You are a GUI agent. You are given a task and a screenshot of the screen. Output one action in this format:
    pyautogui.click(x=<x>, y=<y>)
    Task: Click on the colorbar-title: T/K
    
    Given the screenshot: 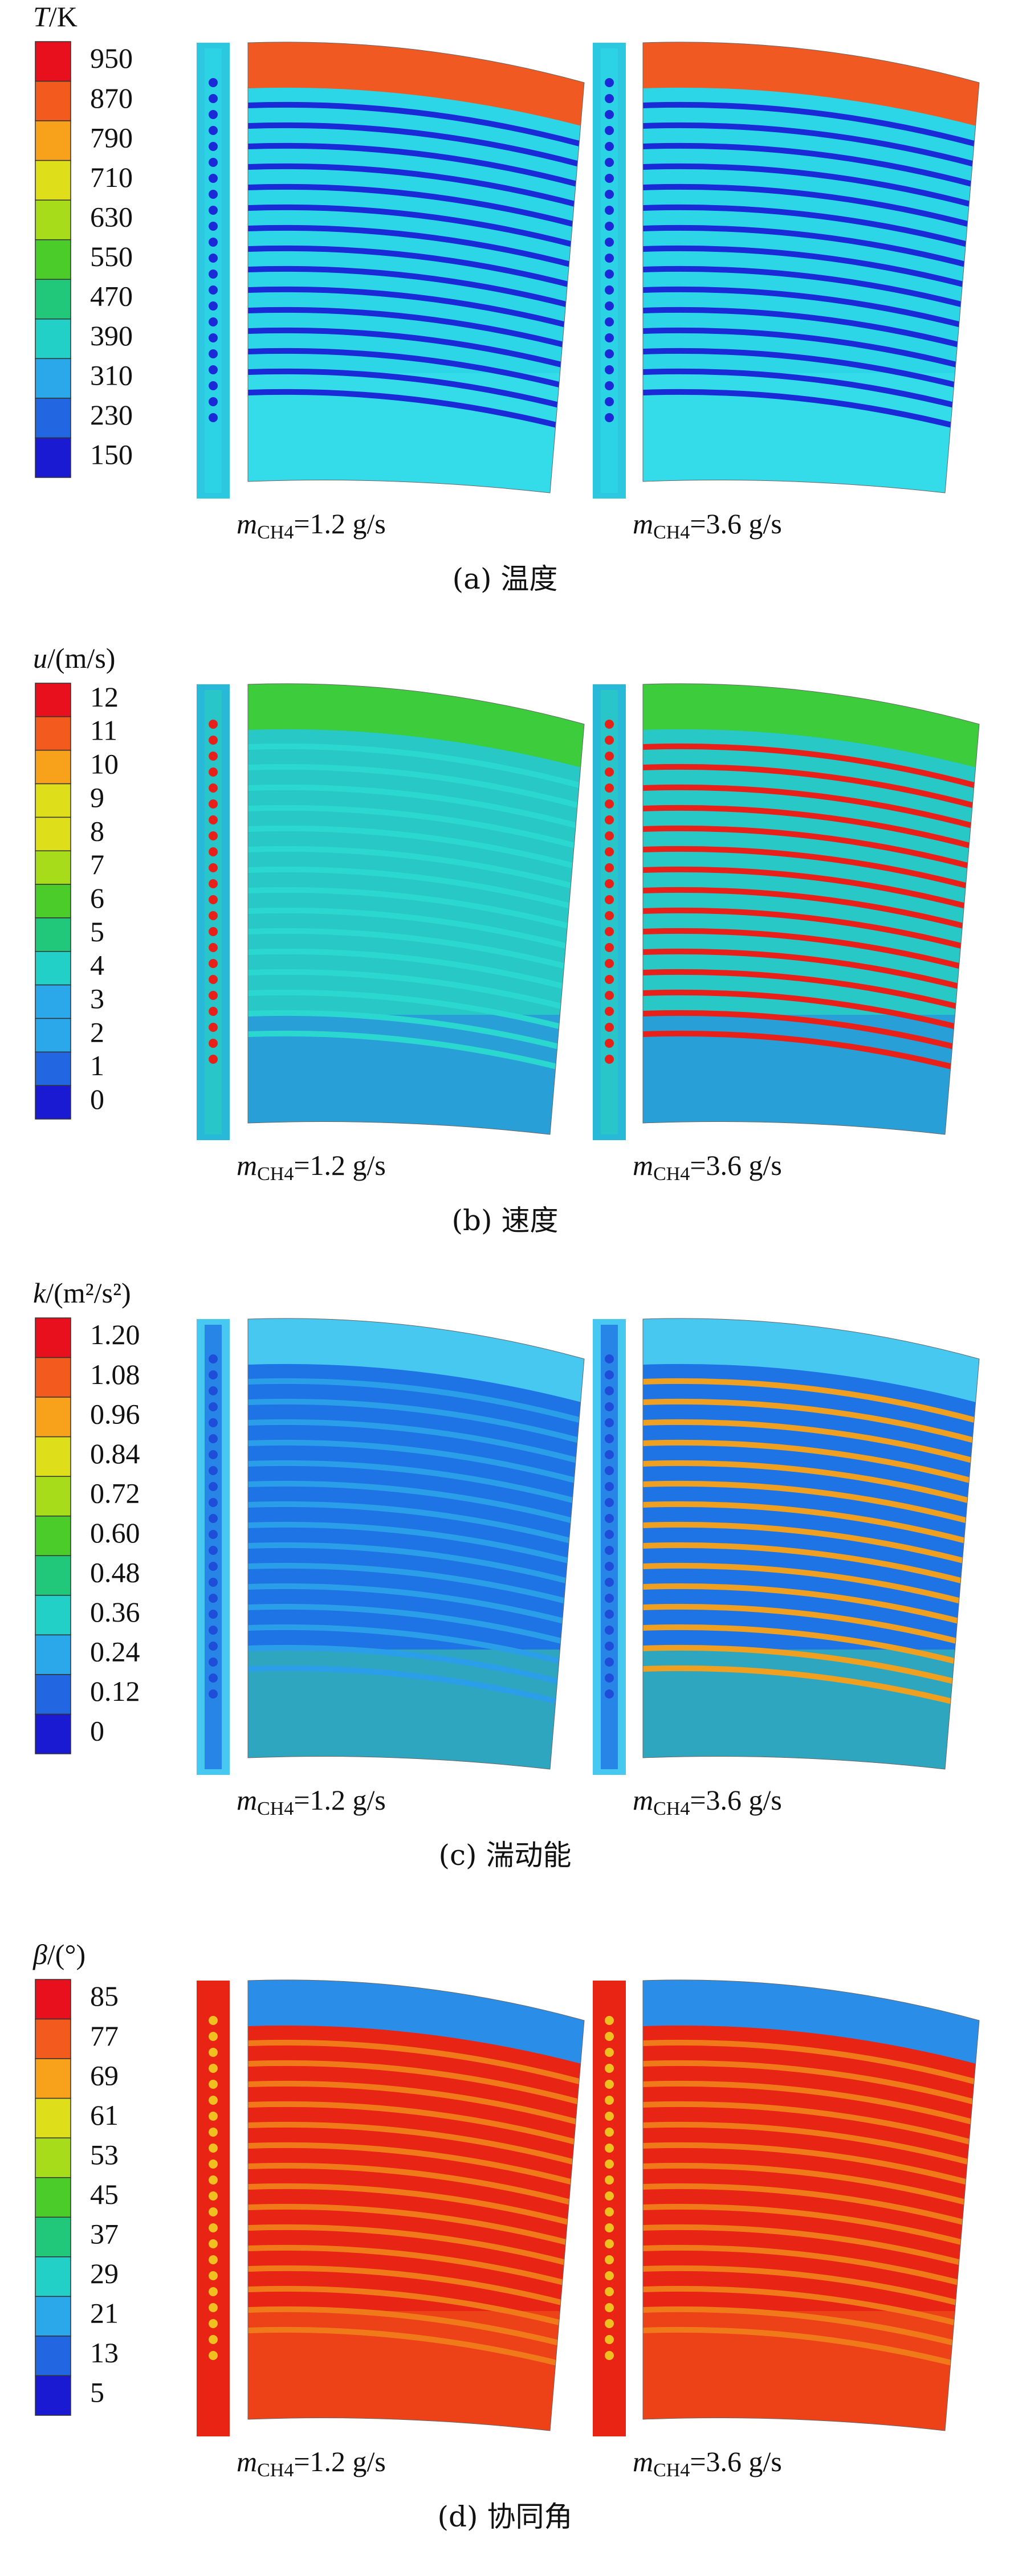 What is the action you would take?
    pyautogui.click(x=55, y=17)
    